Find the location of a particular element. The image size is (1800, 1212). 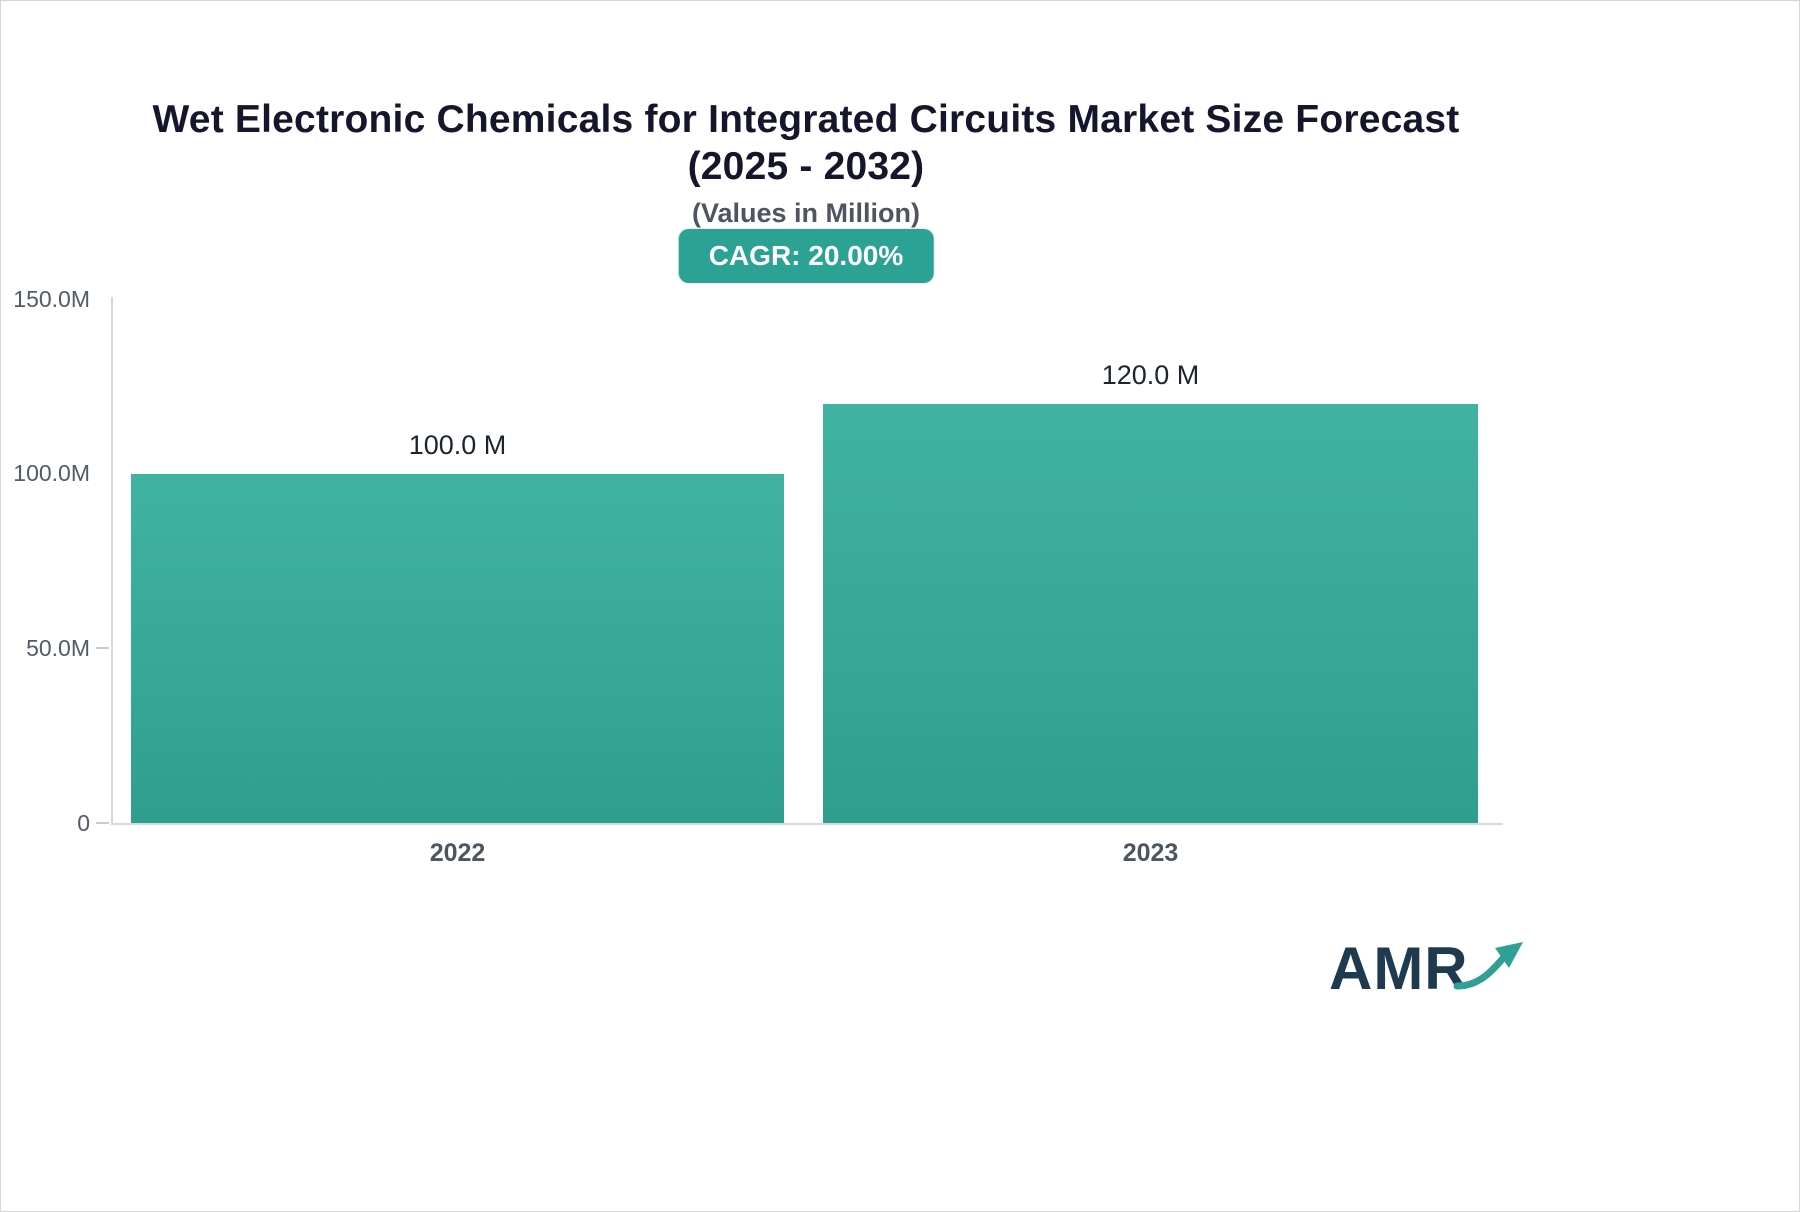

bar-2022: 100.0 M is located at coordinates (457, 626).